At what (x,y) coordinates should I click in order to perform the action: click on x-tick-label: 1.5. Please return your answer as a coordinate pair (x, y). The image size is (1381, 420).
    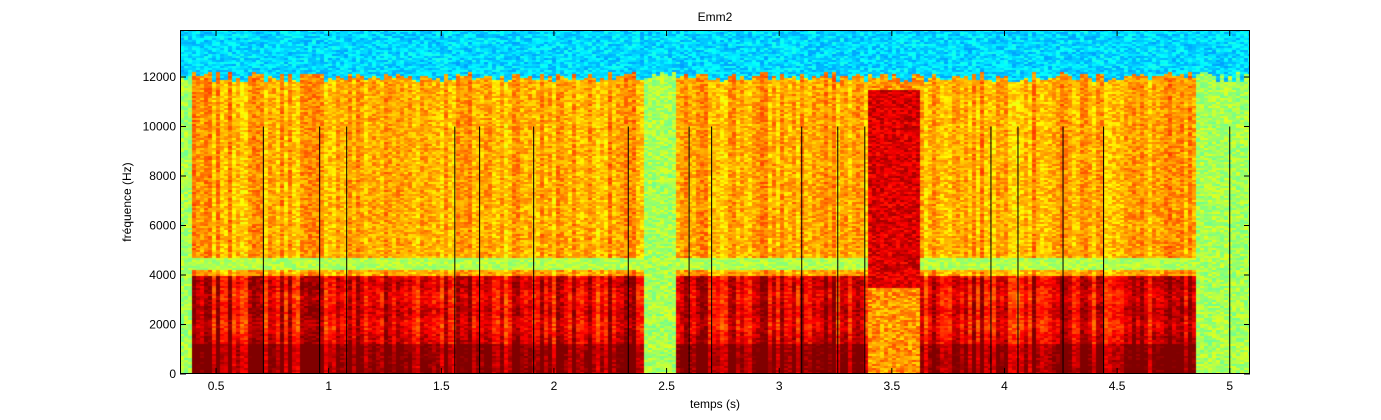
    Looking at the image, I should click on (441, 386).